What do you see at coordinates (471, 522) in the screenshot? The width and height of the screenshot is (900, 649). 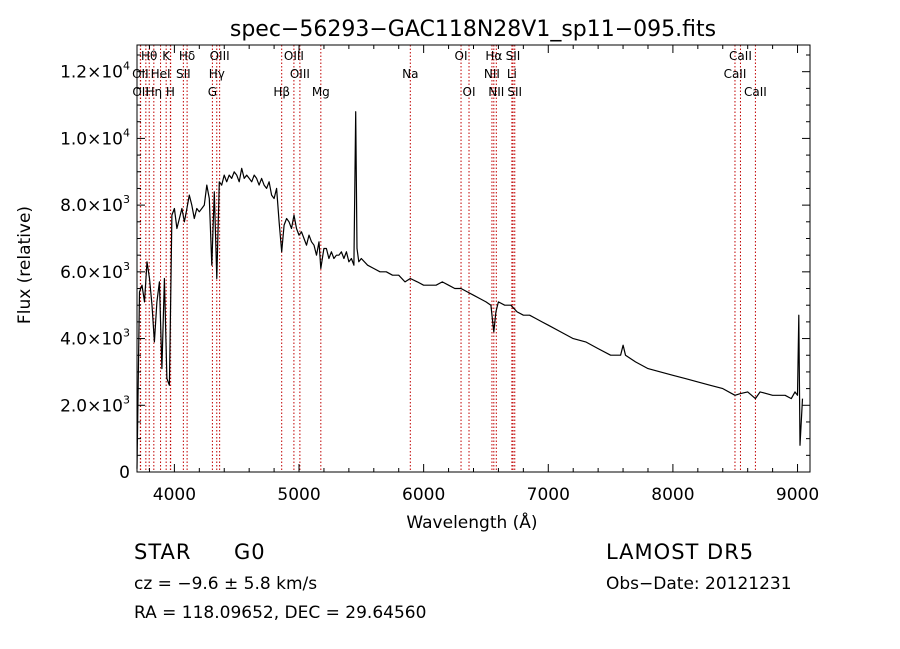 I see `x-axis-label: Wavelength (Å)` at bounding box center [471, 522].